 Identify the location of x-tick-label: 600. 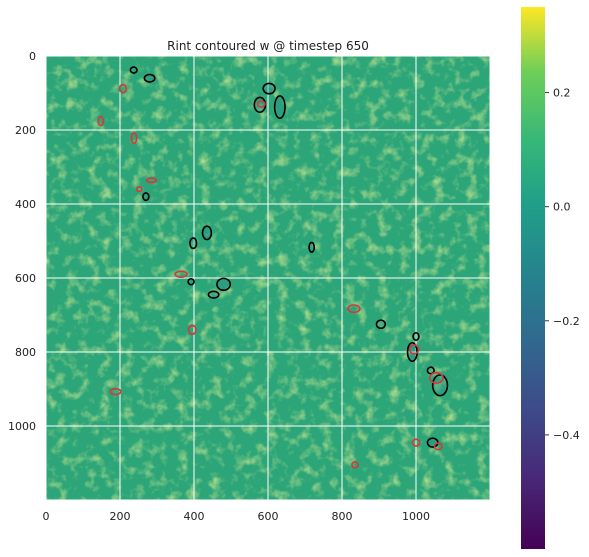
(268, 516).